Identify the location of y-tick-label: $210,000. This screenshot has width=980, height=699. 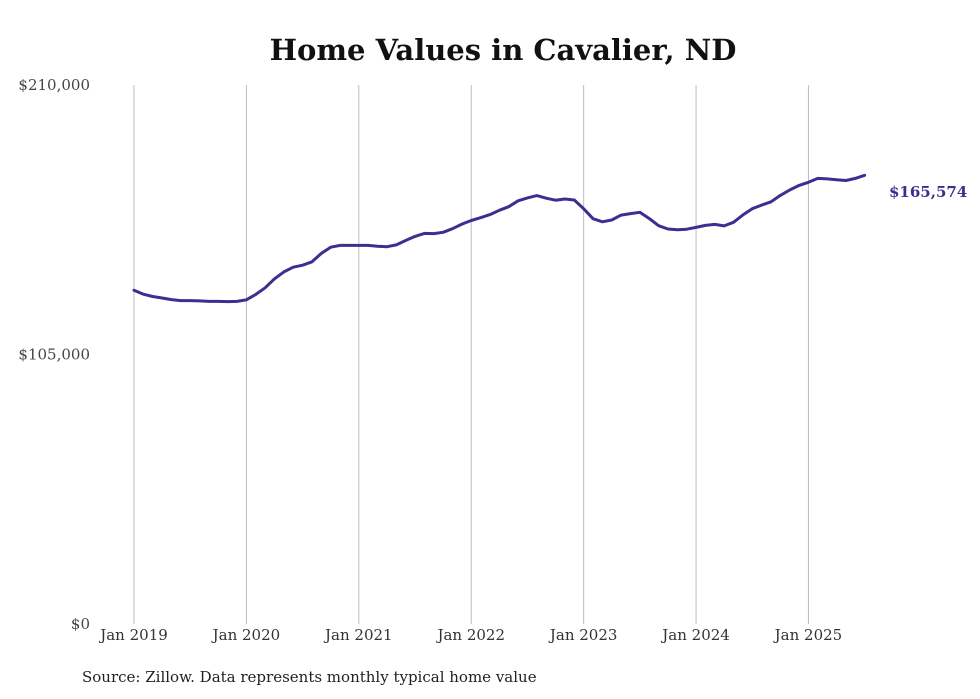
(54, 85).